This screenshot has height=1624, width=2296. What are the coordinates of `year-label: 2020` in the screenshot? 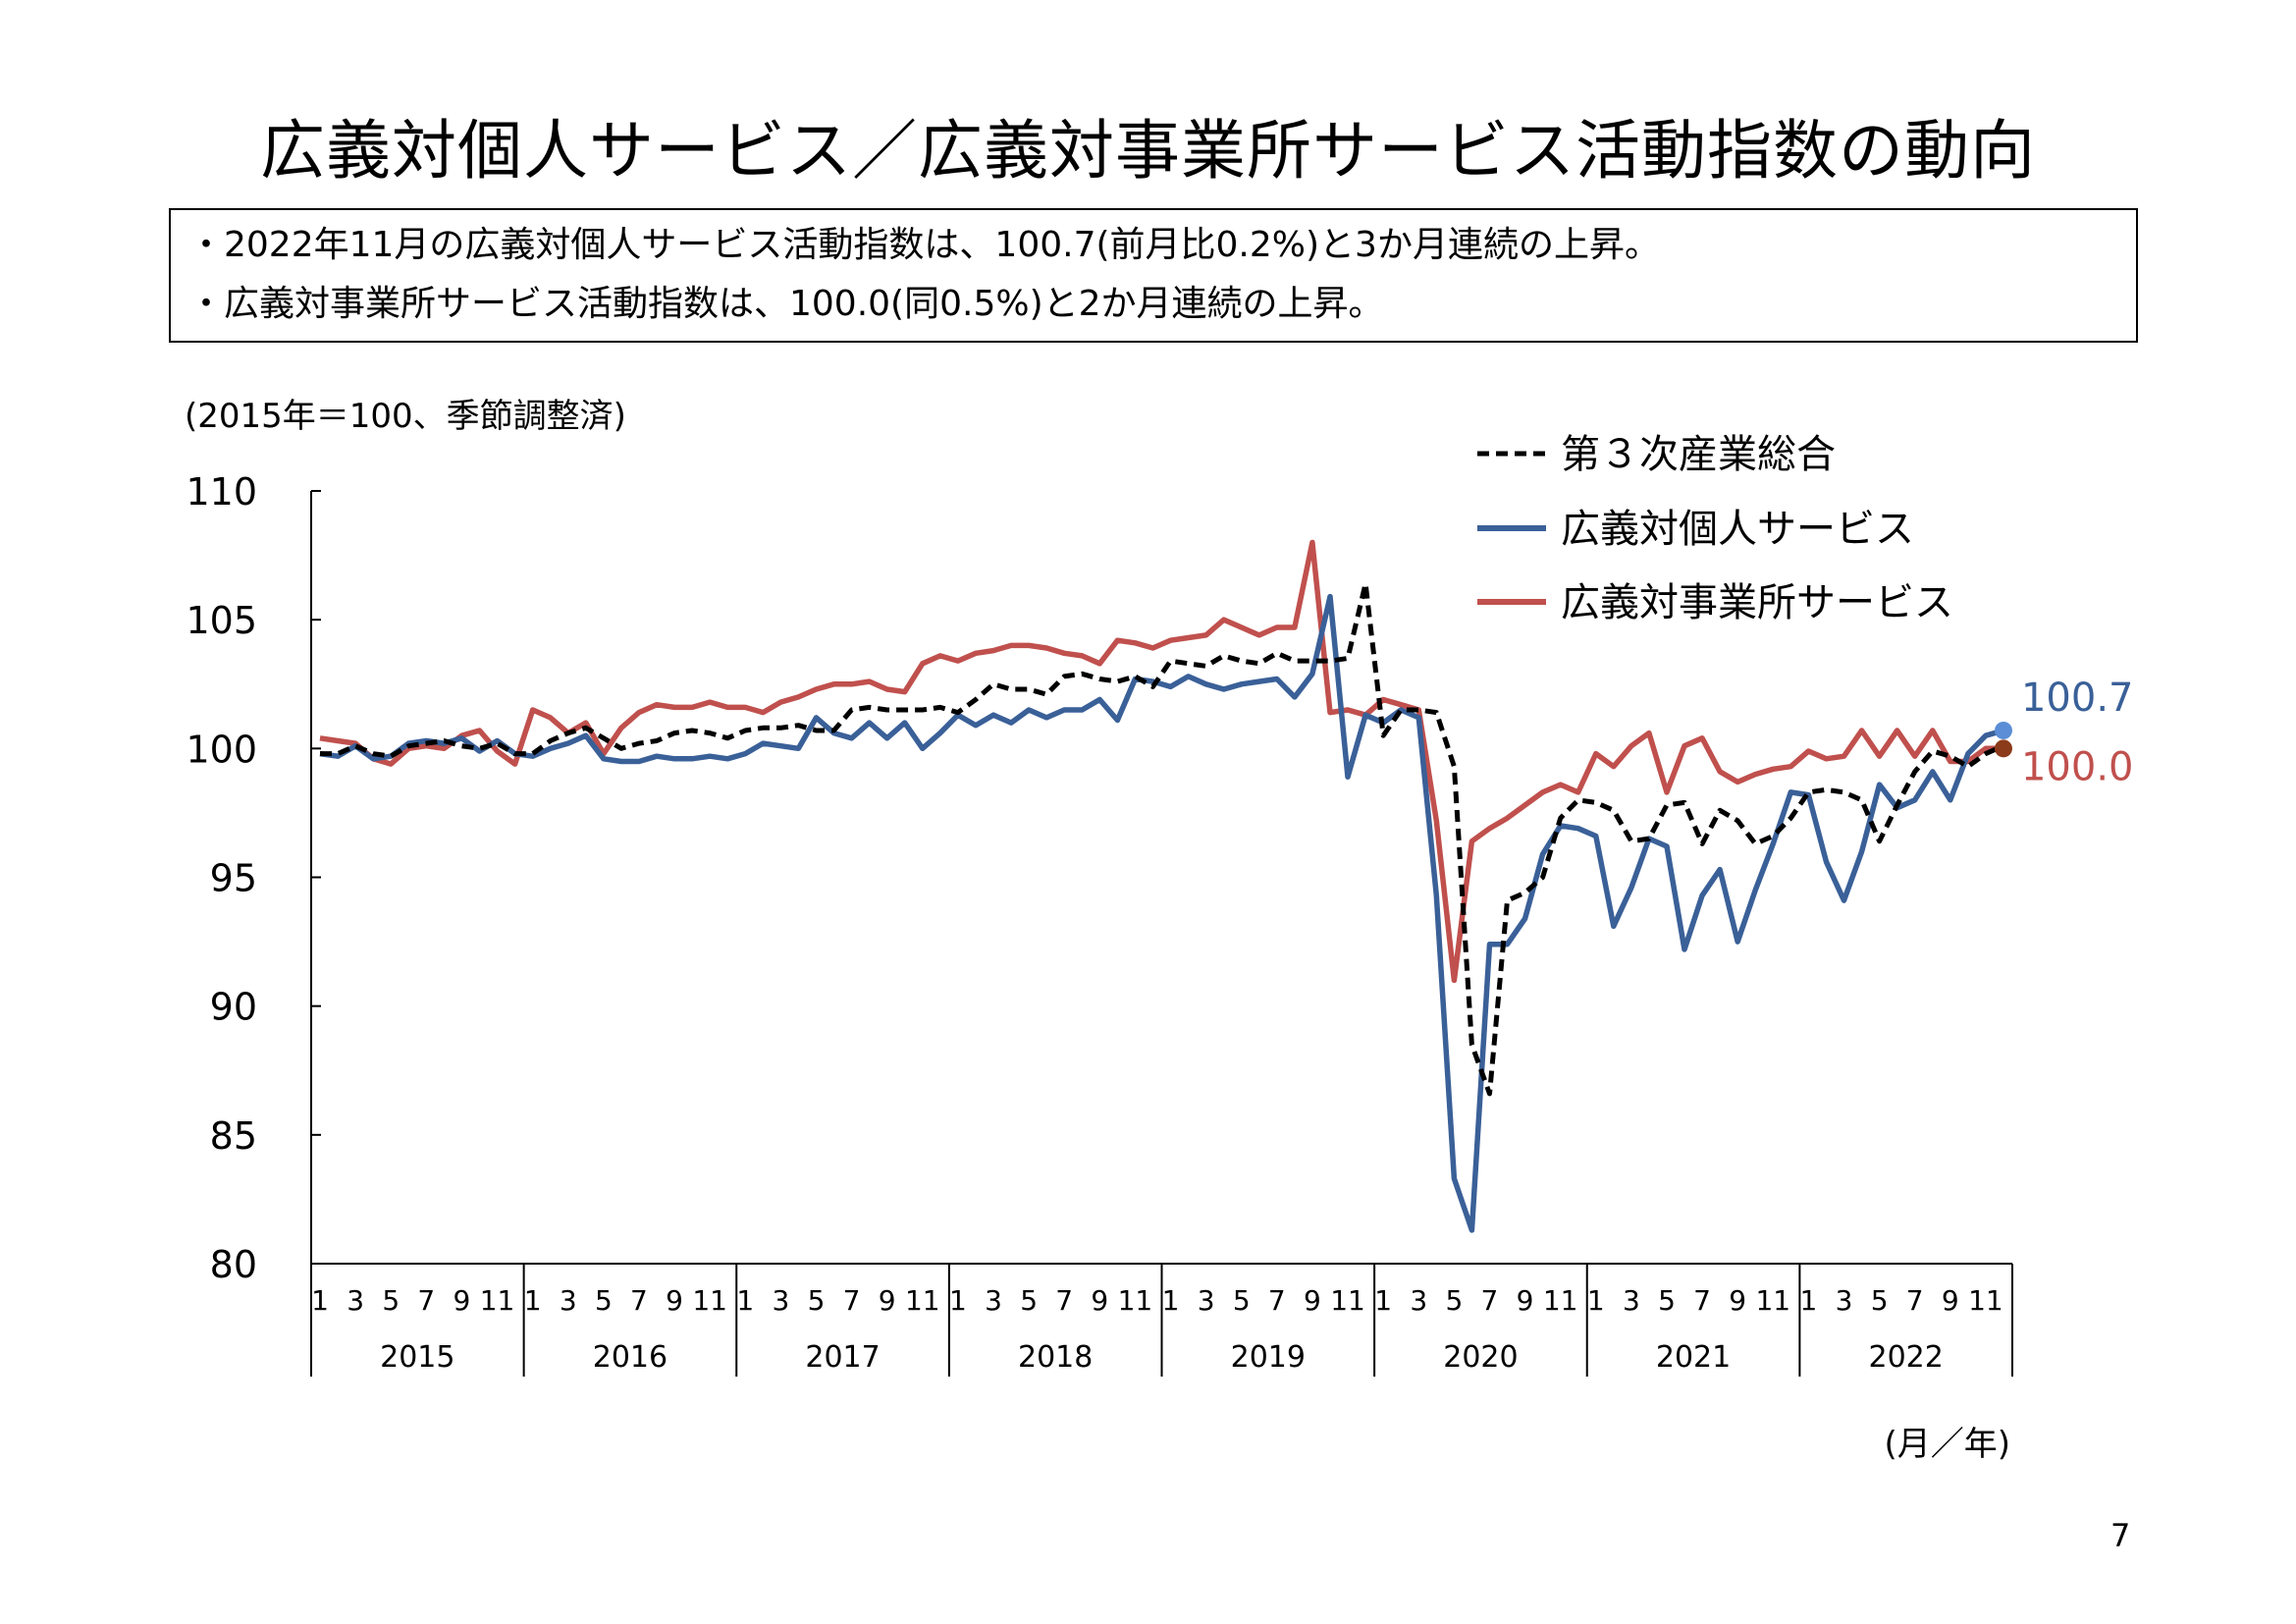 It's located at (1480, 1357).